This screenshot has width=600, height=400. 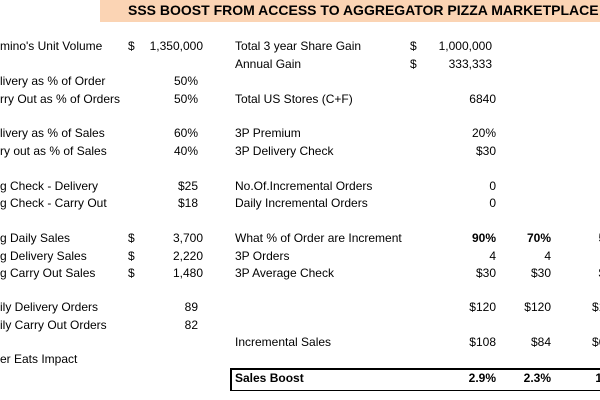 I want to click on row-label: g Delivery Sales, so click(x=43, y=256).